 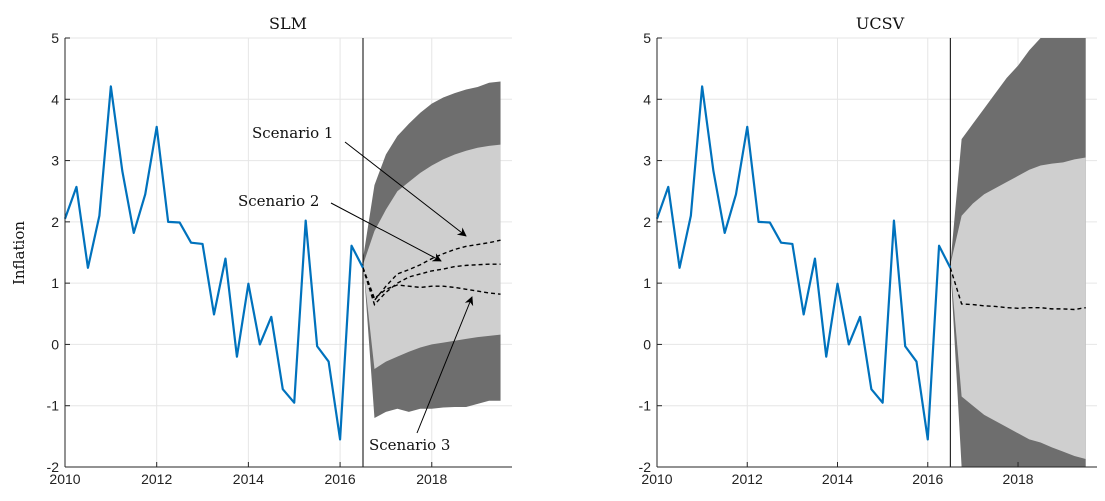 What do you see at coordinates (880, 23) in the screenshot?
I see `ucsv-title: UCSV` at bounding box center [880, 23].